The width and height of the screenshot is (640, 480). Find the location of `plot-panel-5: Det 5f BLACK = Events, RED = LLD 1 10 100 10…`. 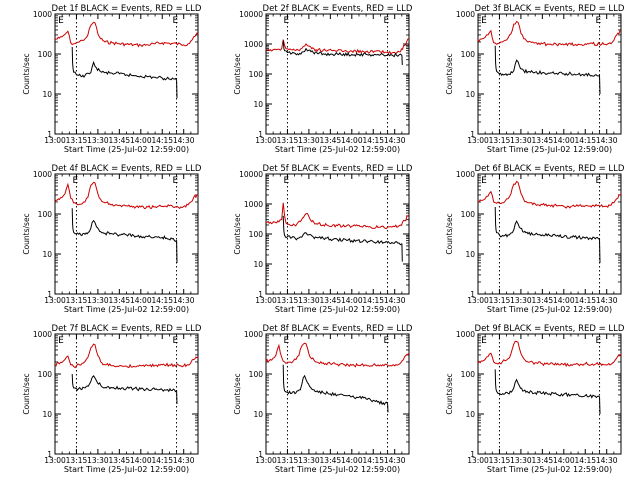

plot-panel-5: Det 5f BLACK = Events, RED = LLD 1 10 100 10… is located at coordinates (323, 239).